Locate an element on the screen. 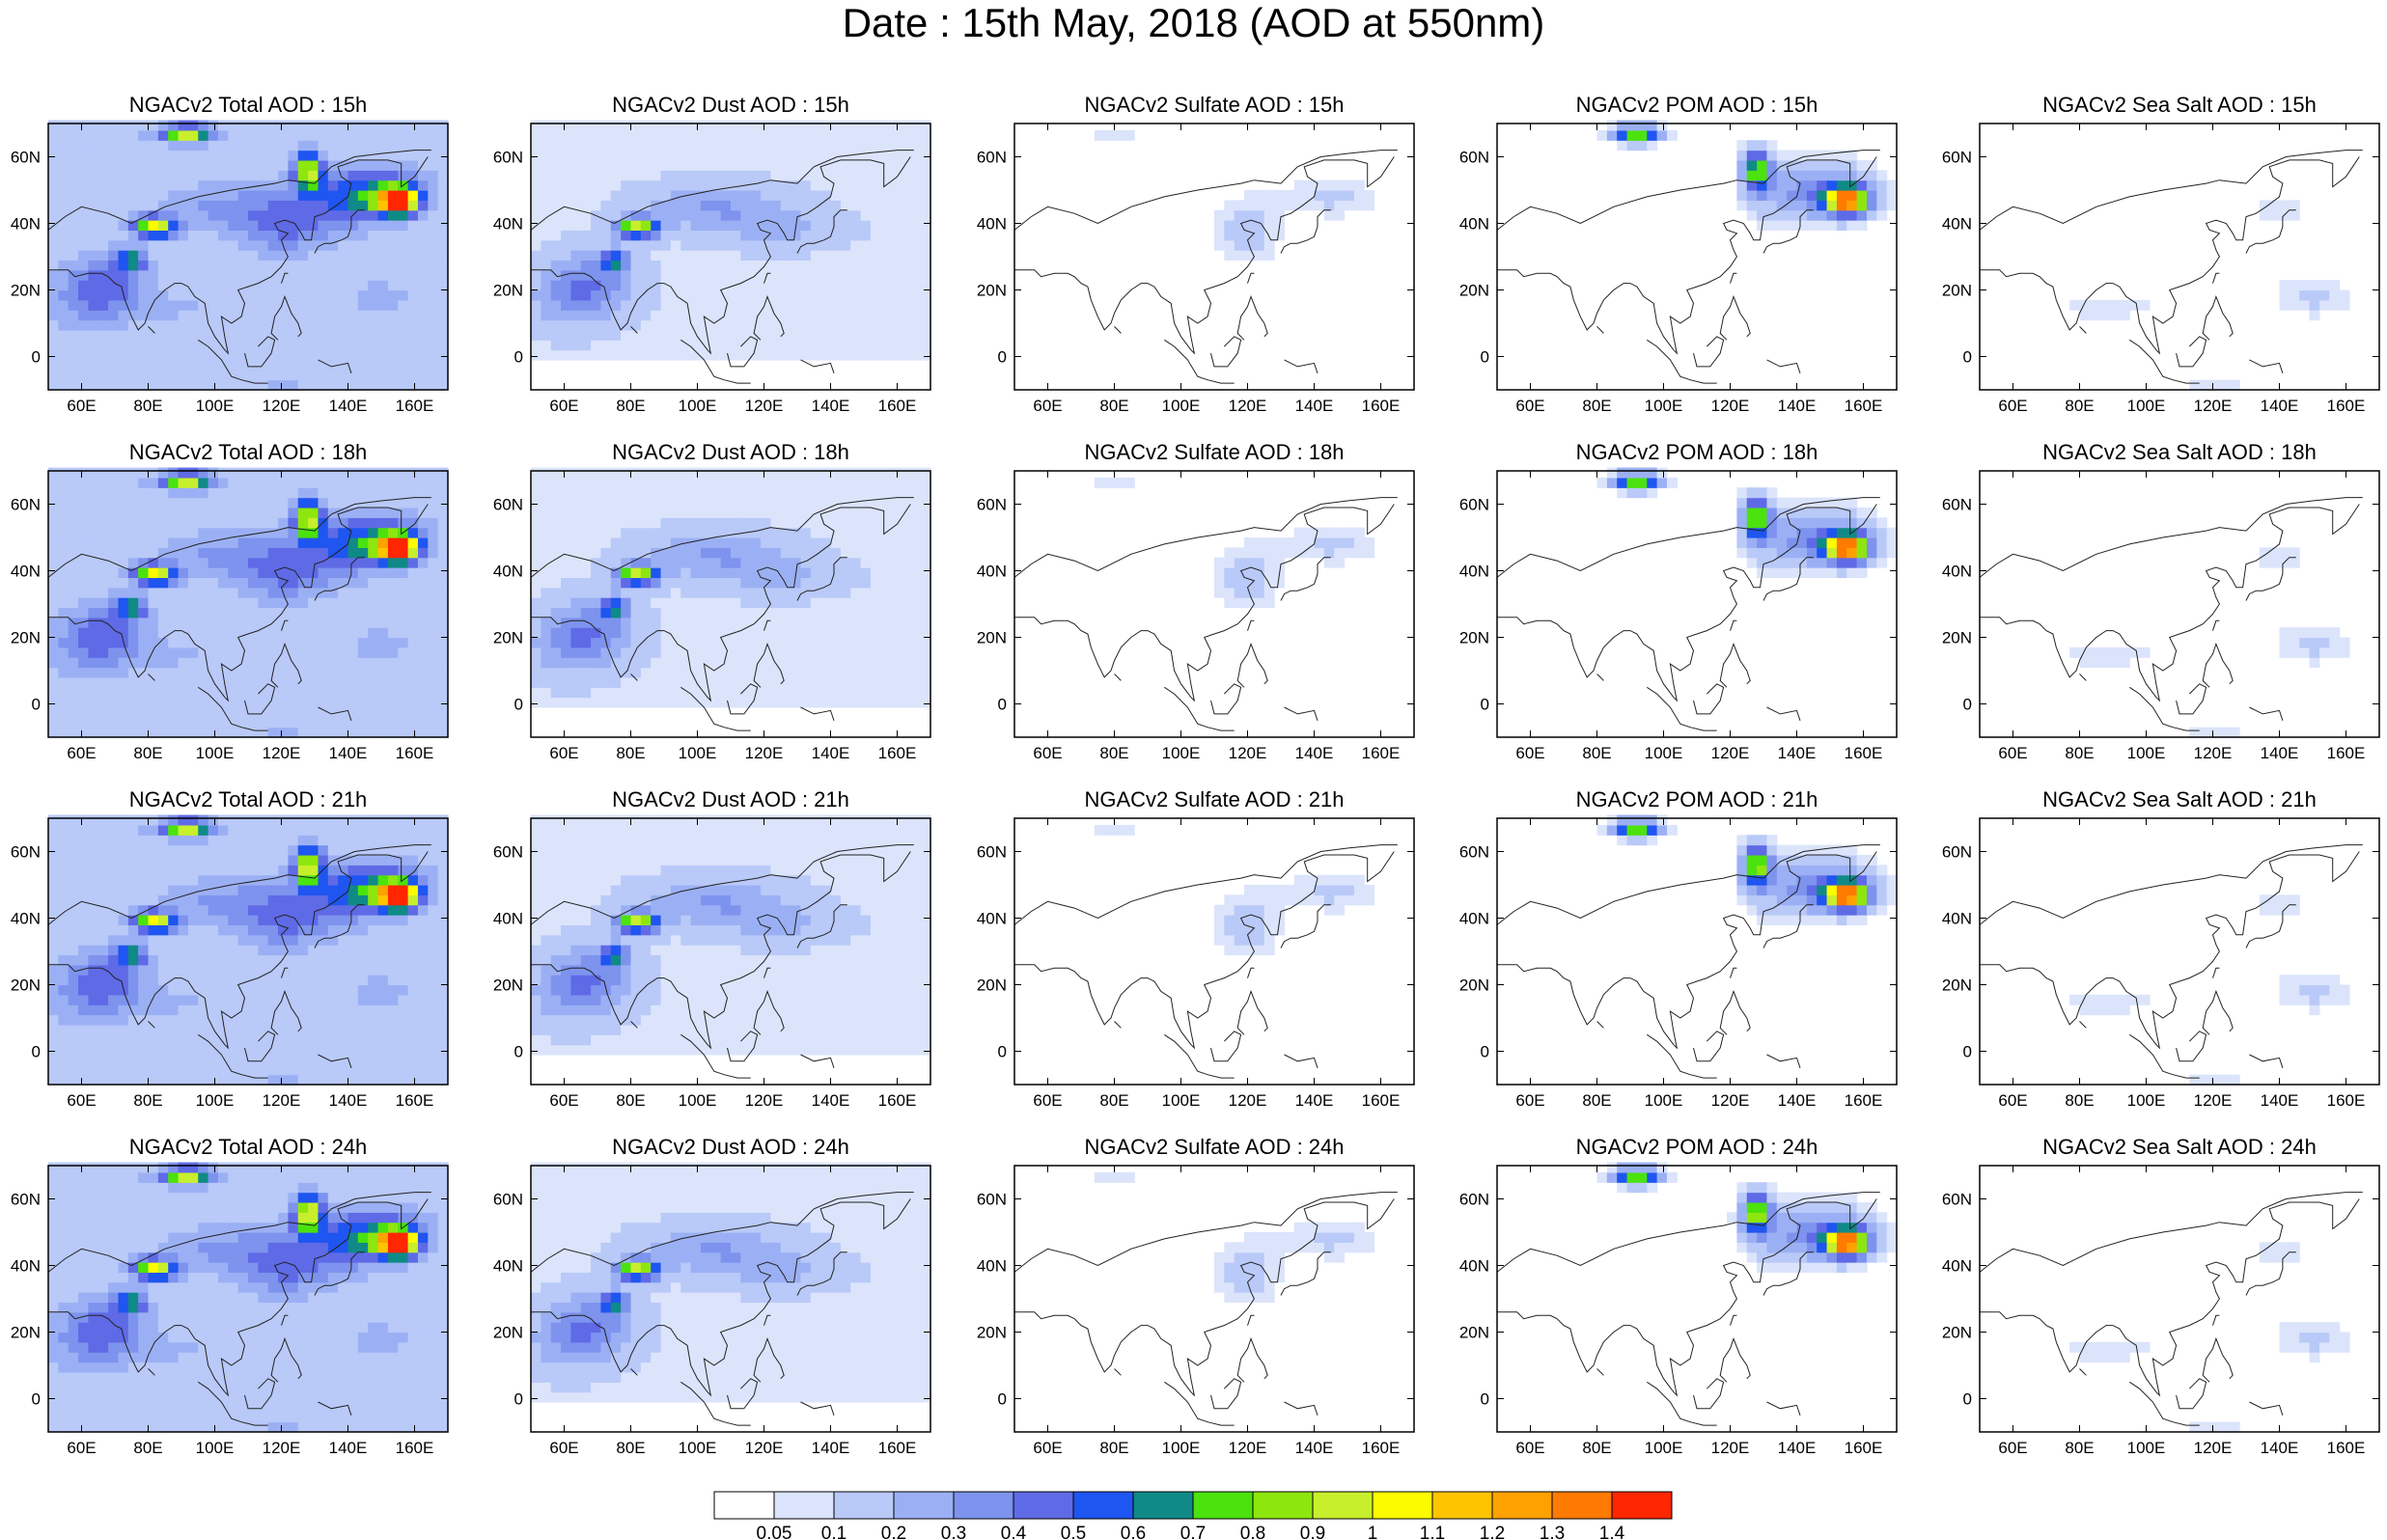 The width and height of the screenshot is (2387, 1540). lon-tick-label: 60E is located at coordinates (563, 406).